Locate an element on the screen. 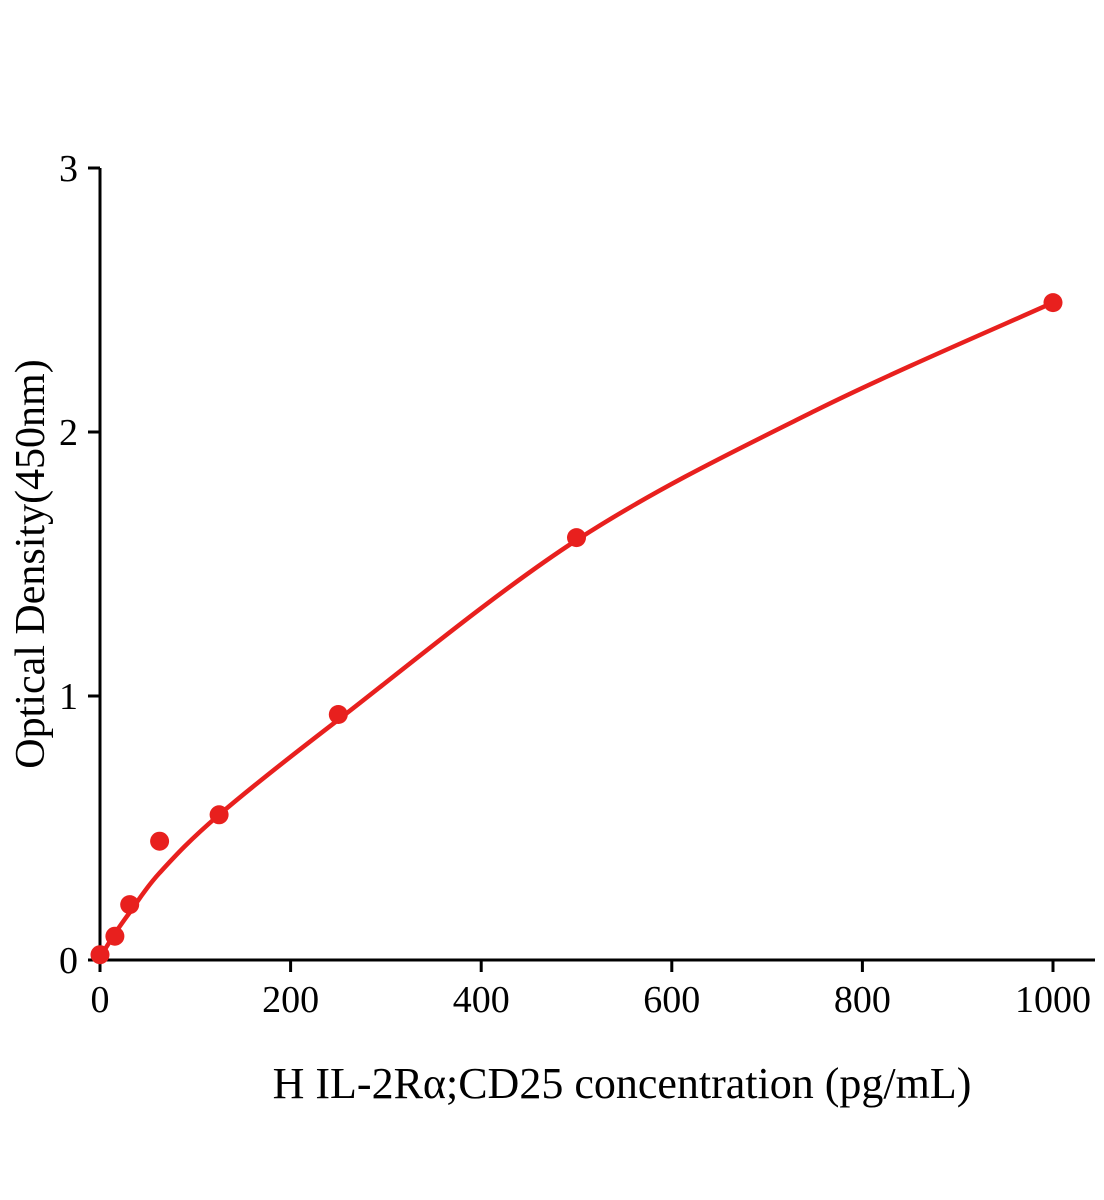  x-tick-label: 600 is located at coordinates (671, 1000).